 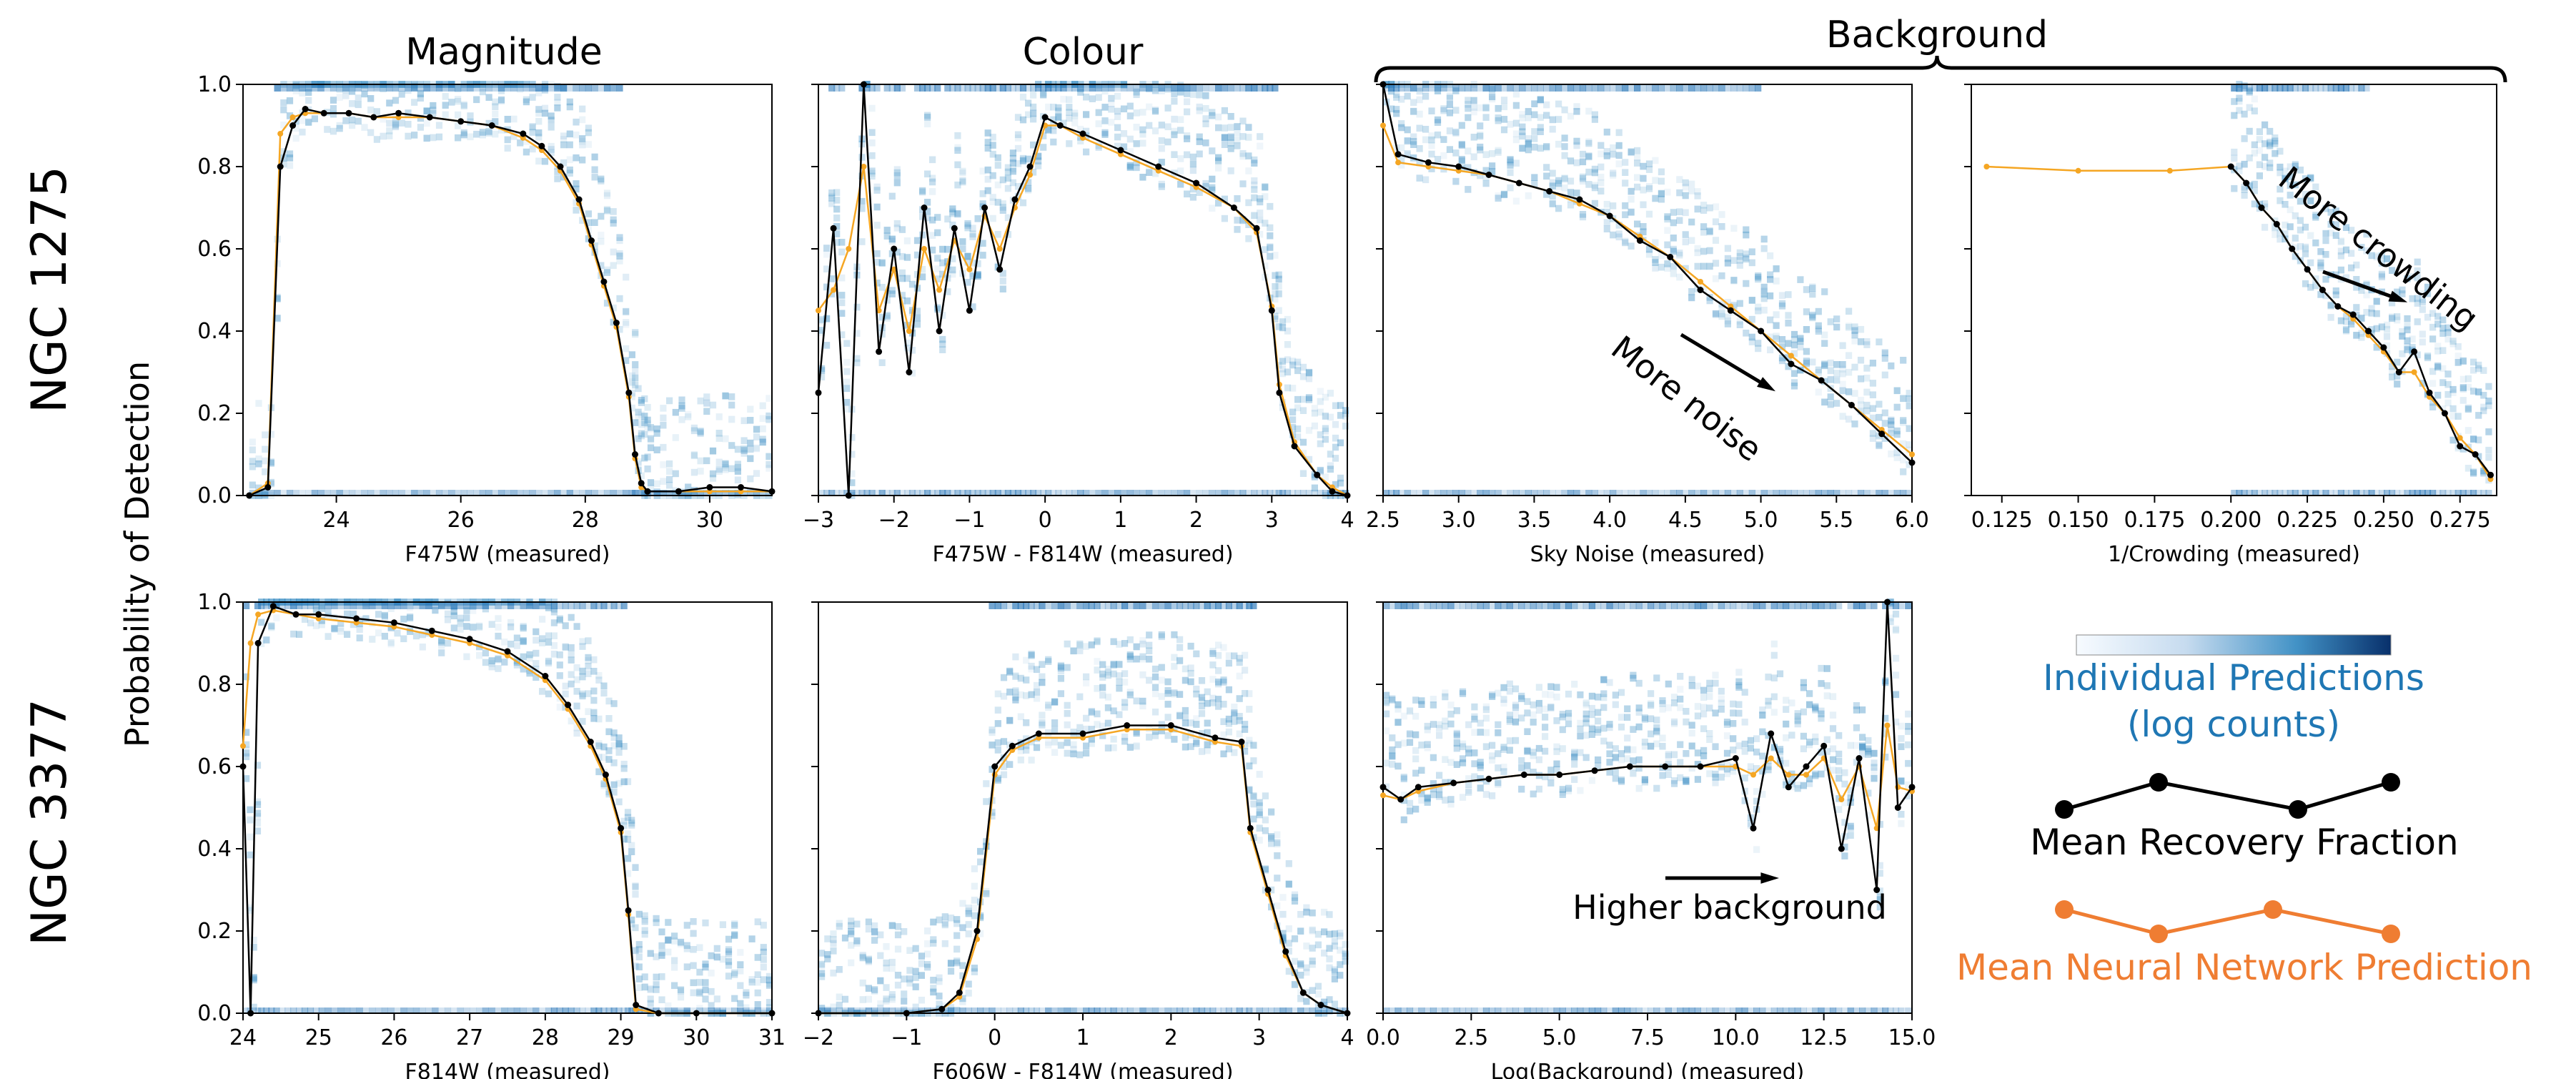 I want to click on nn-point, so click(x=864, y=166).